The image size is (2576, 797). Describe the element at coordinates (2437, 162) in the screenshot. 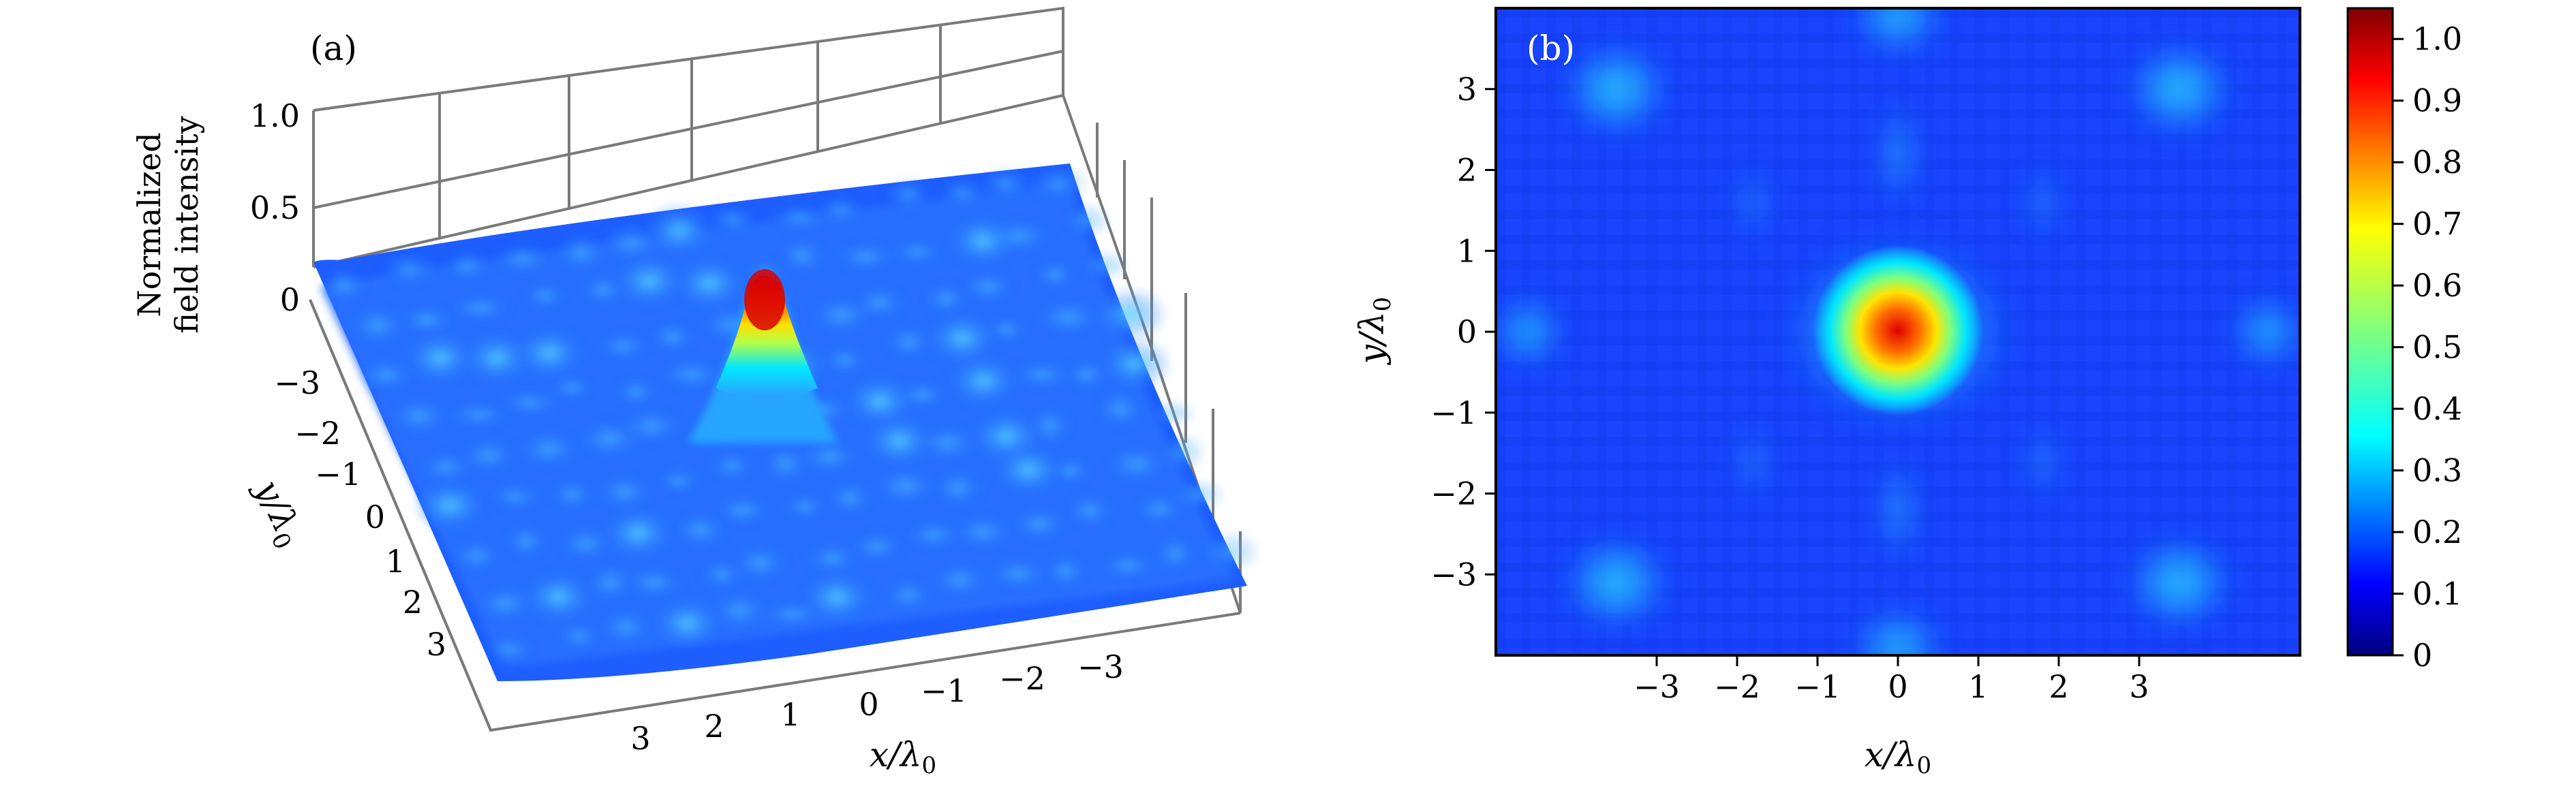

I see `colorbar-tick-label: 0.8` at that location.